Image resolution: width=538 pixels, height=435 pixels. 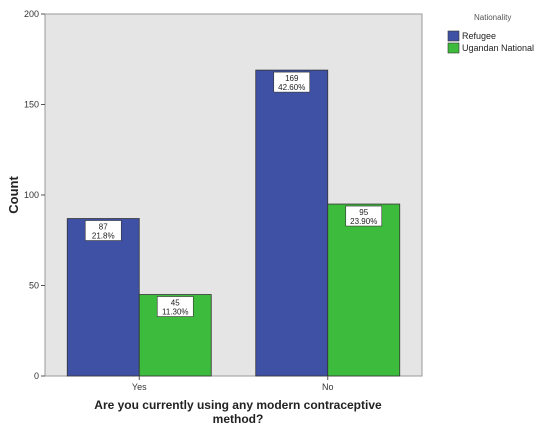 I want to click on data-label: 87, so click(x=103, y=227).